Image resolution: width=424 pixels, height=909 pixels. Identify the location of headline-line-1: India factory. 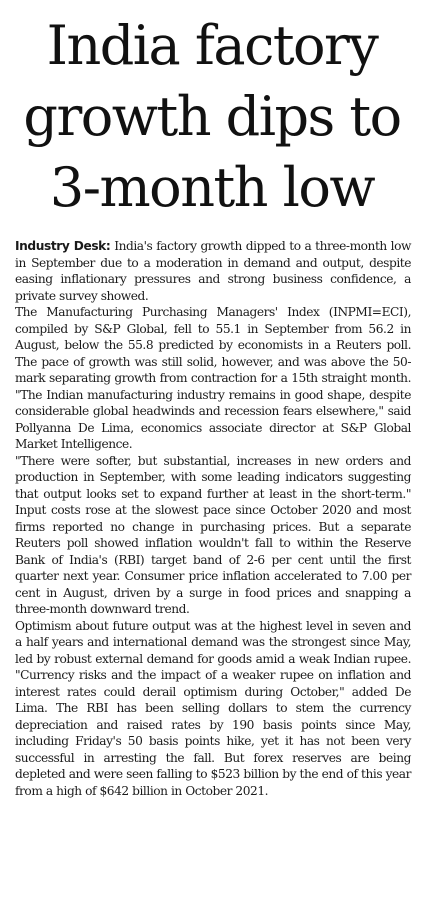
(212, 45).